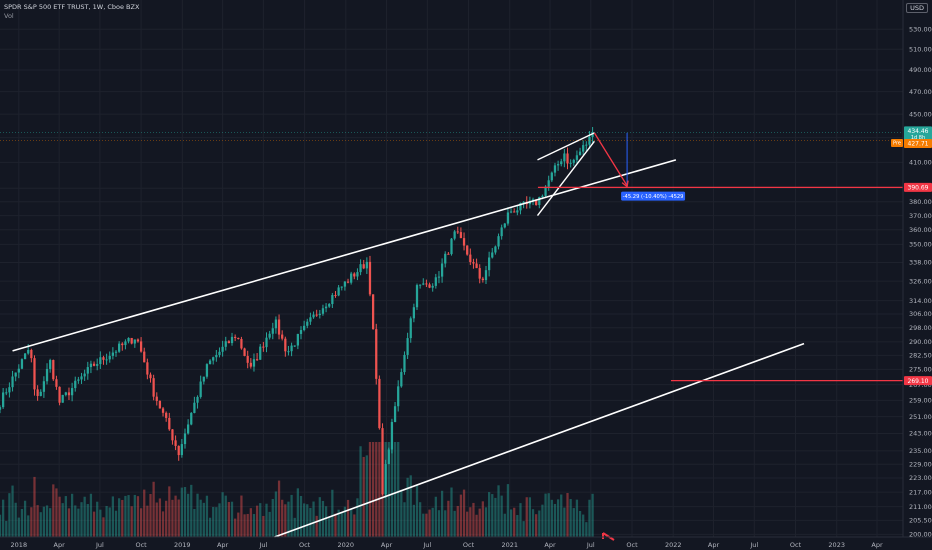 The height and width of the screenshot is (550, 932). I want to click on currency-badge: USD, so click(917, 8).